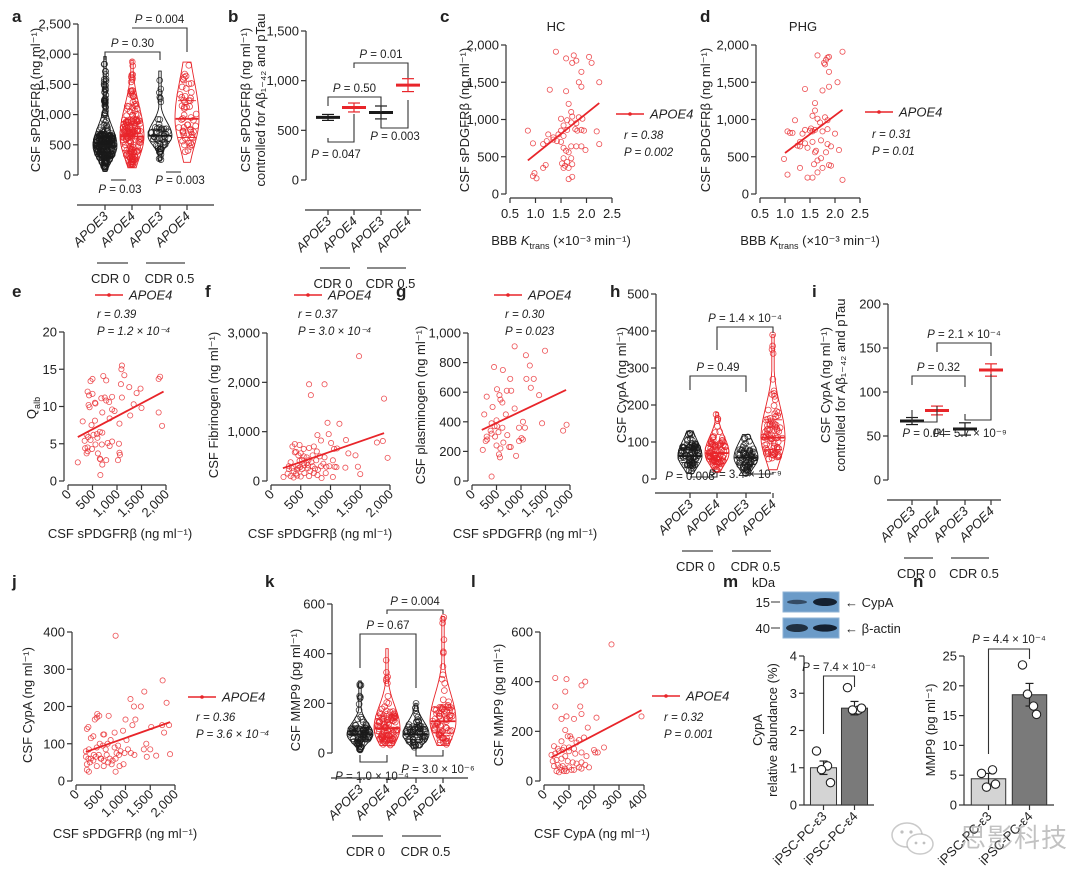 The image size is (1080, 886). I want to click on regression-line, so click(524, 410).